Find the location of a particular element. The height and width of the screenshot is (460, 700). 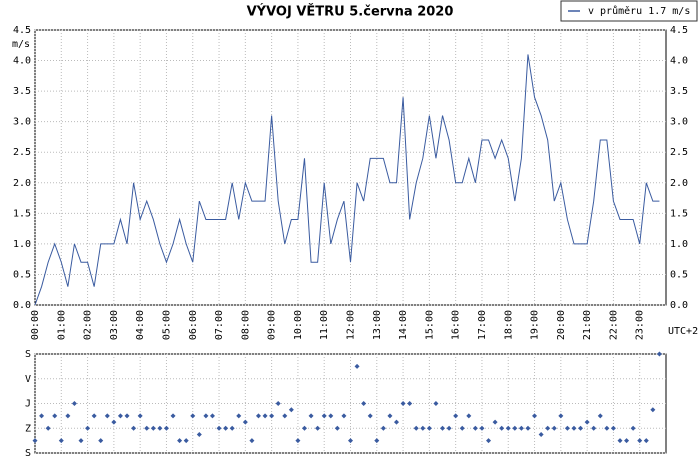

y2-tick-label: 2.5 is located at coordinates (679, 152).